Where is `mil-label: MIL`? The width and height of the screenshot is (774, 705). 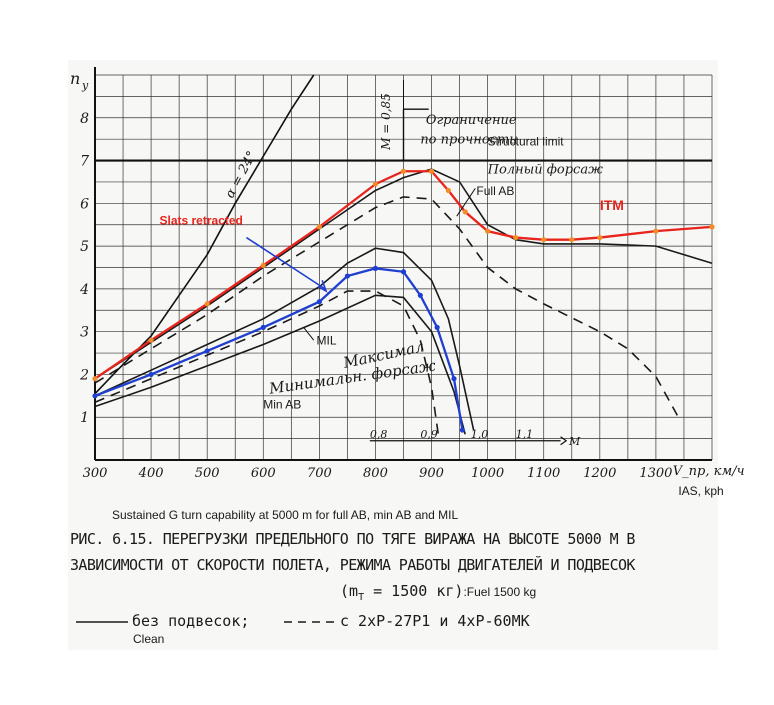
mil-label: MIL is located at coordinates (327, 341).